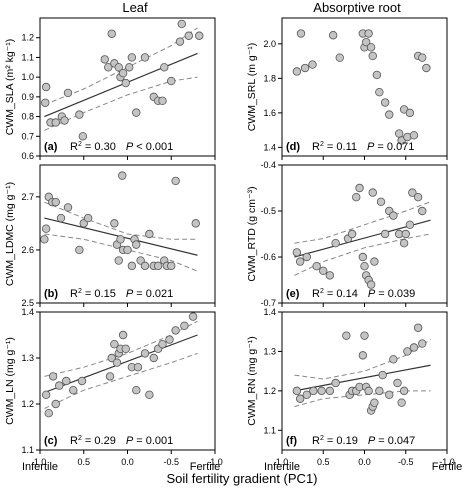 The width and height of the screenshot is (474, 492). Describe the element at coordinates (27, 250) in the screenshot. I see `y-tick-label-b: 2.6` at that location.